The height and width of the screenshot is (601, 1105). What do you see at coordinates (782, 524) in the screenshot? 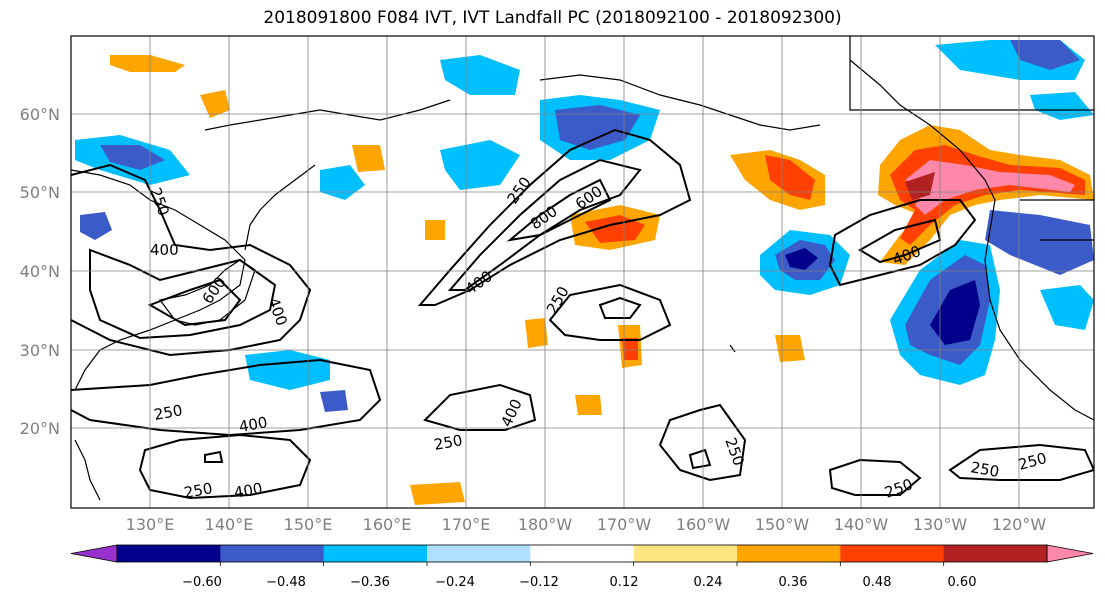
I see `lon-label: 150°W` at bounding box center [782, 524].